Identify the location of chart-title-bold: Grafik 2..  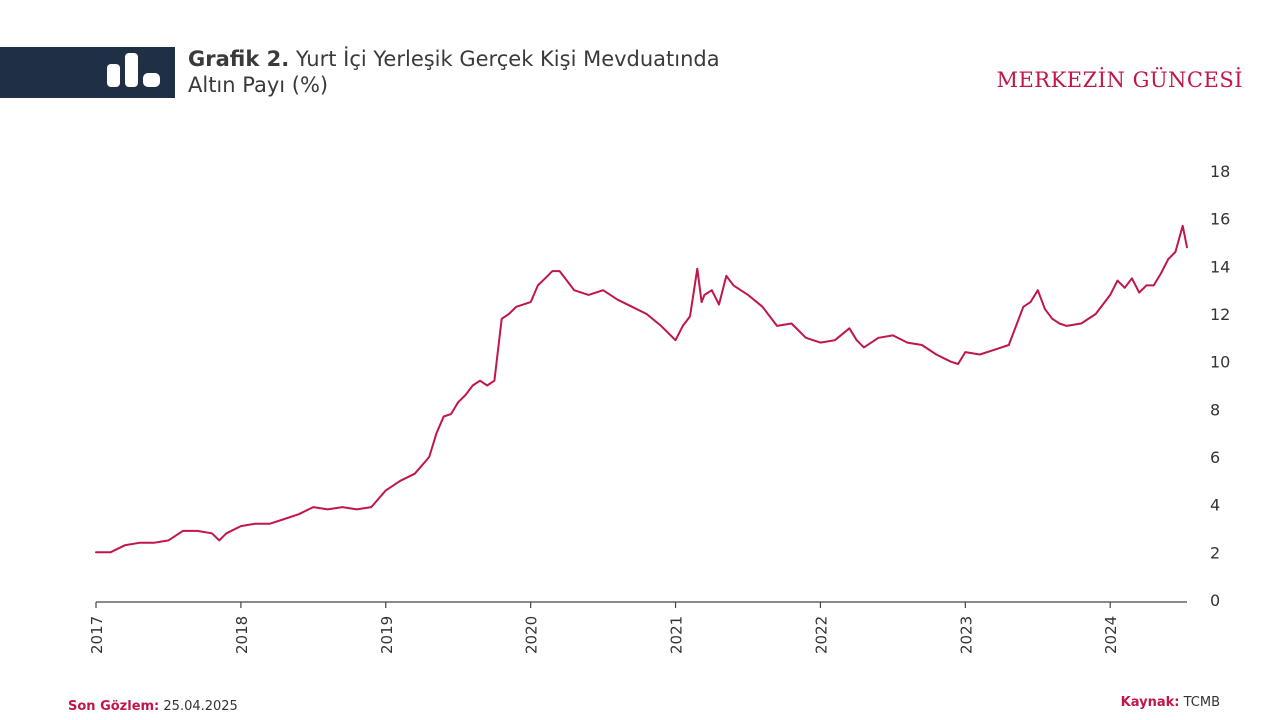
(239, 59).